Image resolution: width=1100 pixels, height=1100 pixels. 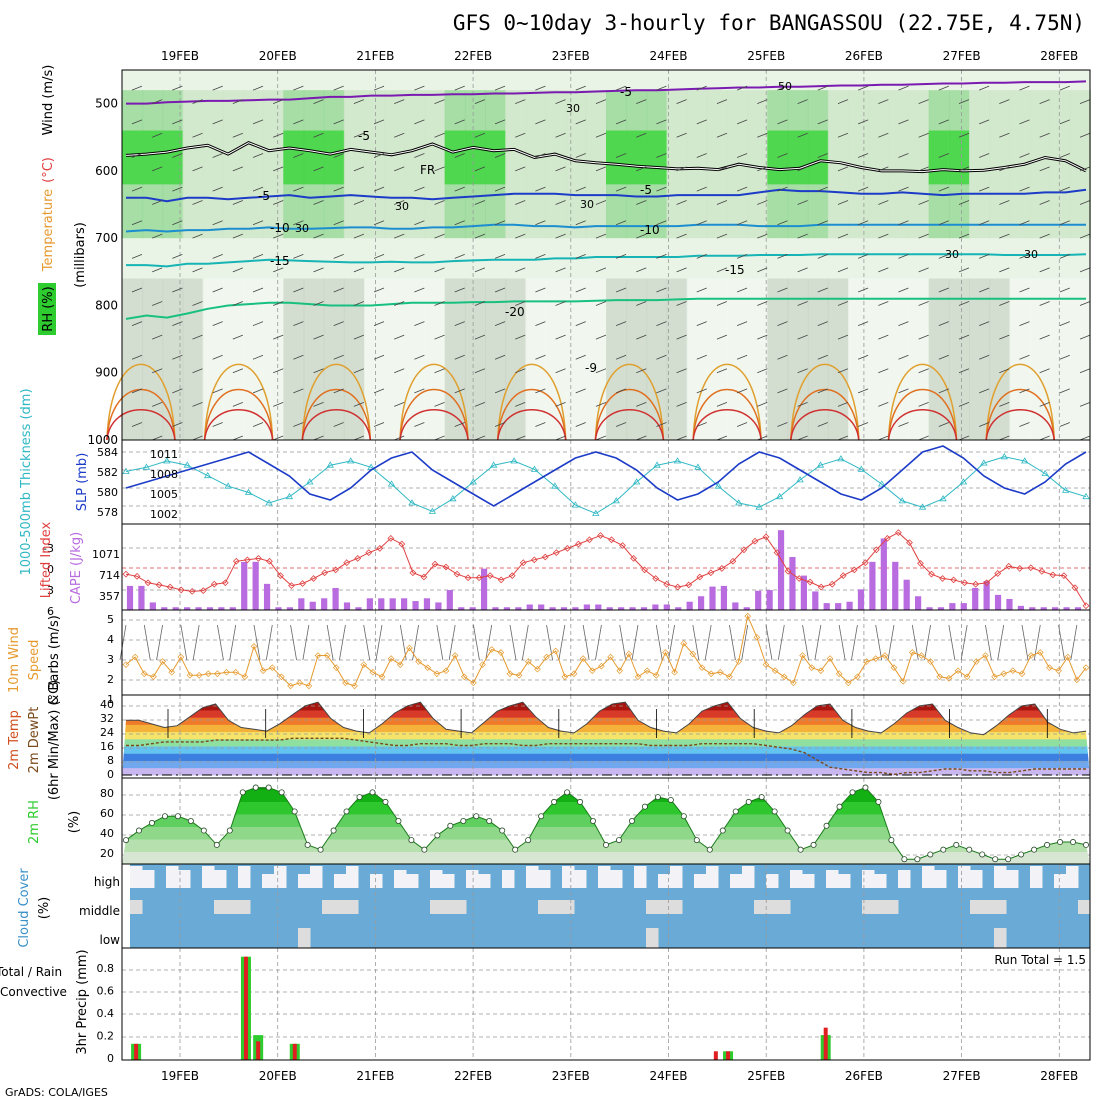 What do you see at coordinates (606, 795) in the screenshot?
I see `rh-band` at bounding box center [606, 795].